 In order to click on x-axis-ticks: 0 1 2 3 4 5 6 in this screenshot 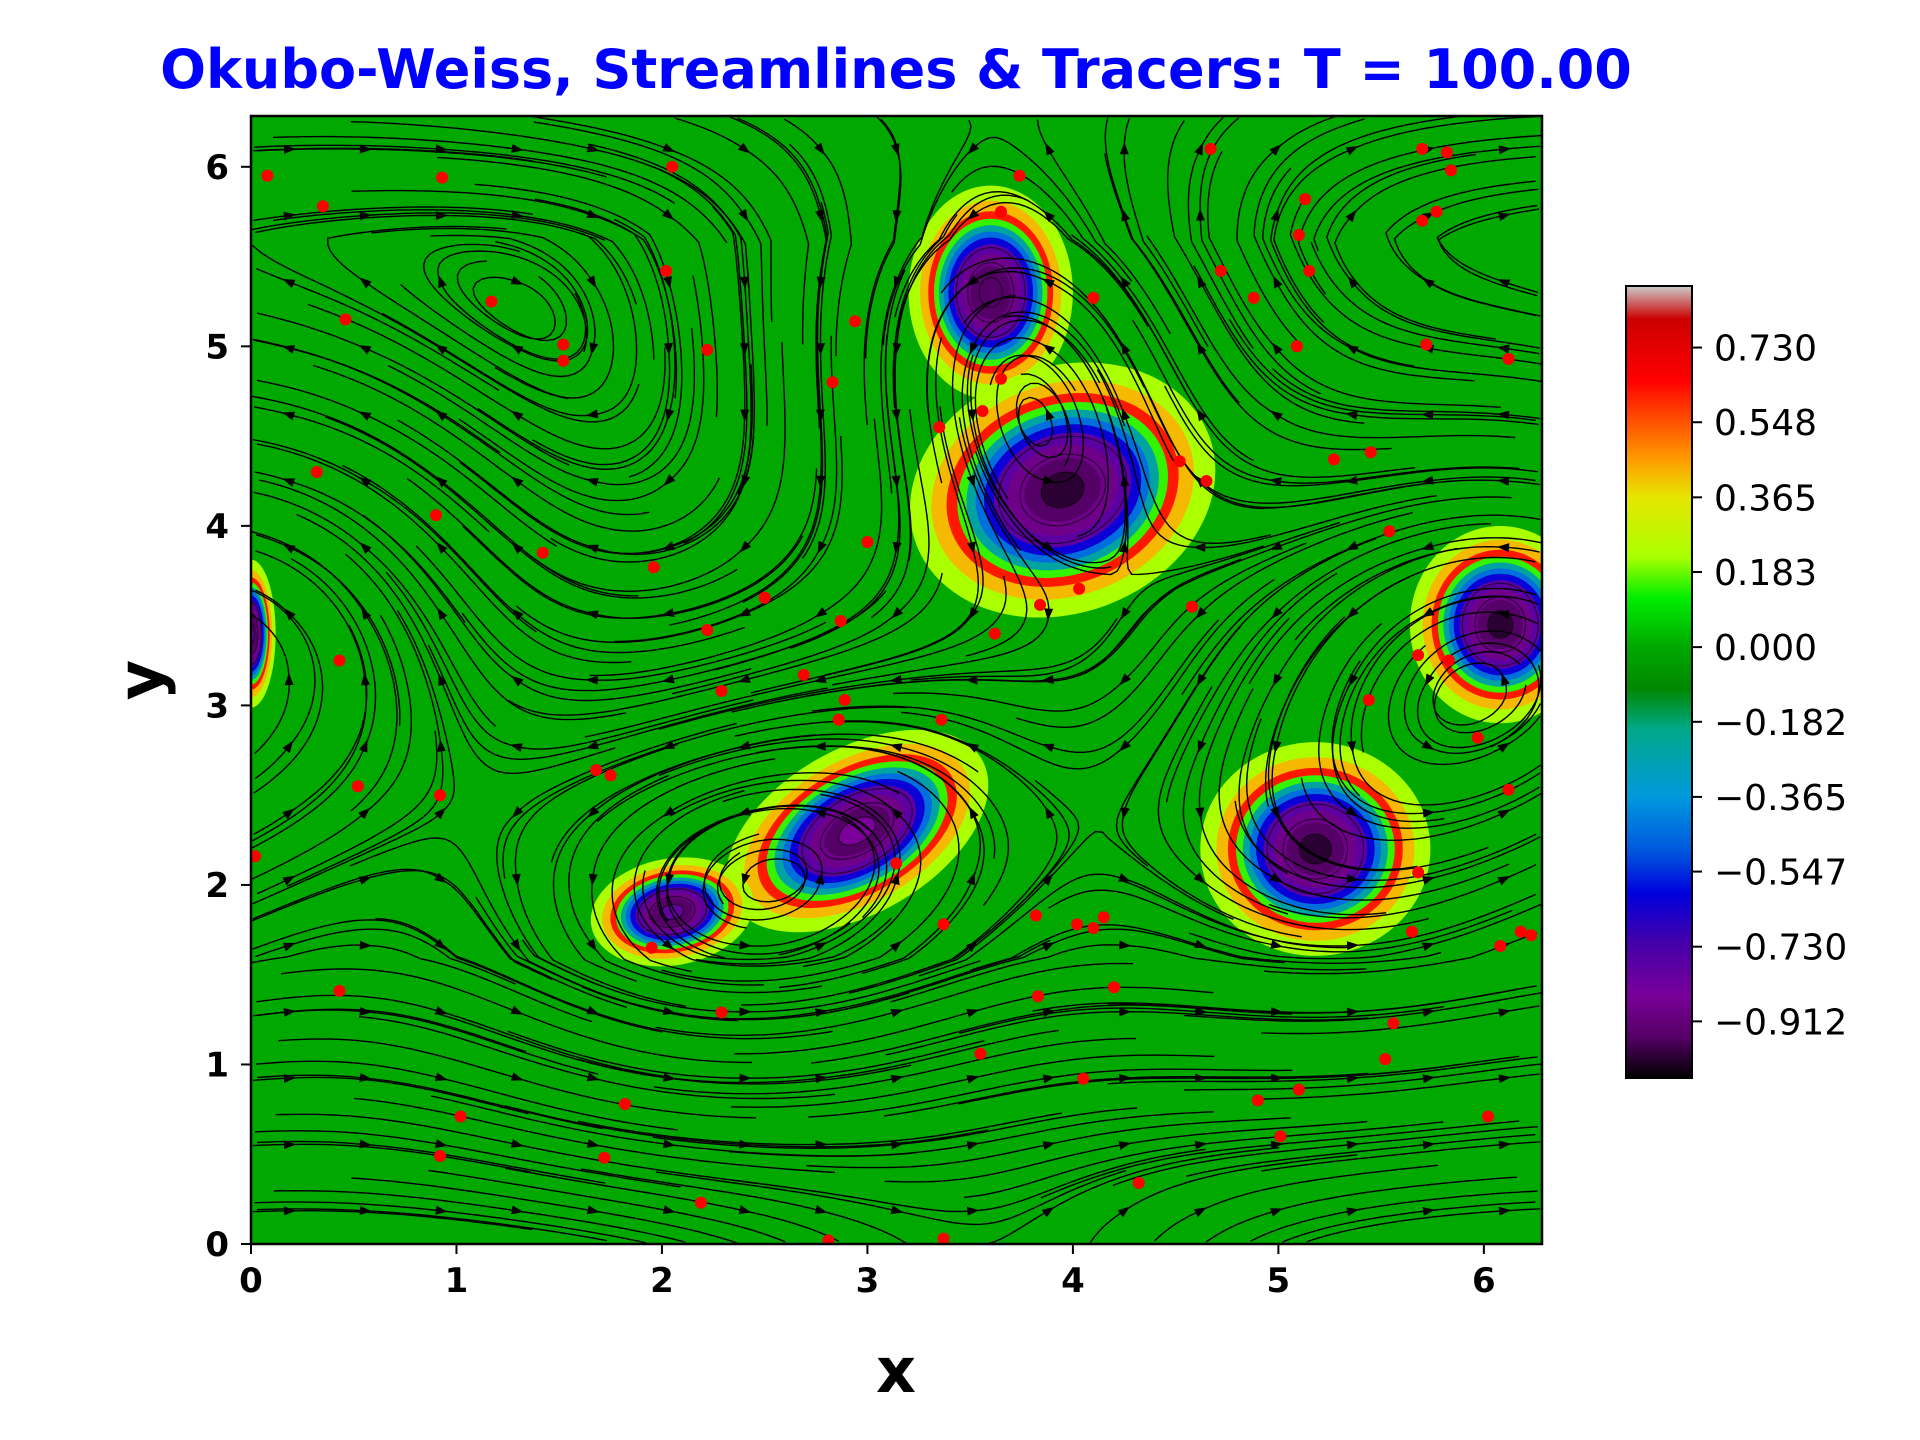, I will do `click(867, 1272)`.